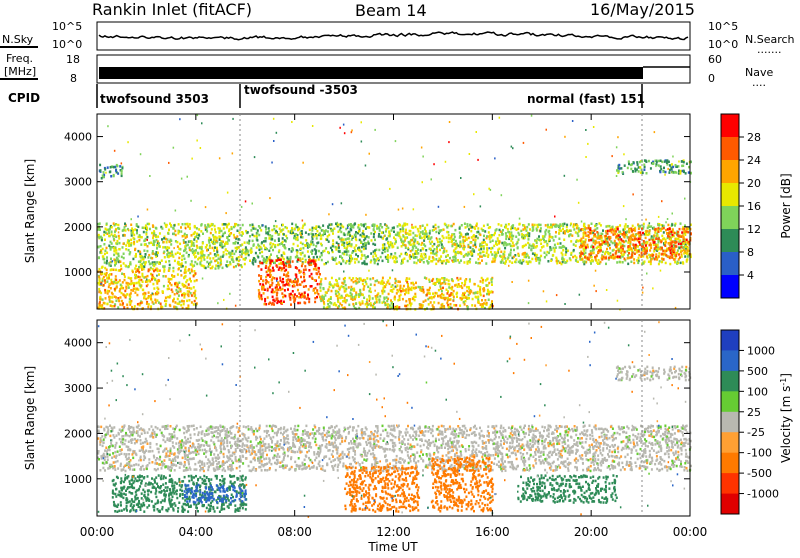  I want to click on scatter-band, so click(147, 289).